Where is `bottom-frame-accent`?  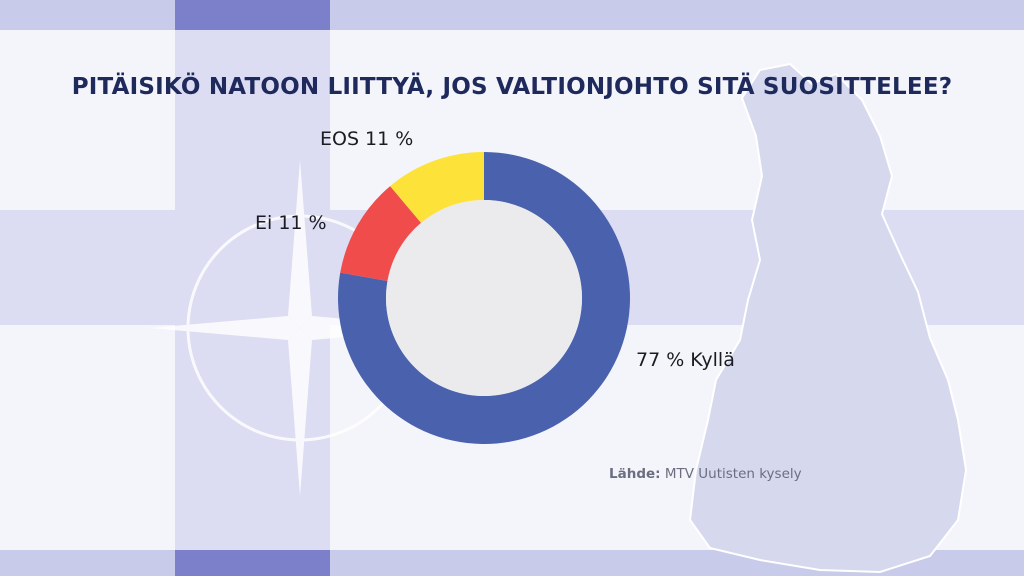 bottom-frame-accent is located at coordinates (252, 563).